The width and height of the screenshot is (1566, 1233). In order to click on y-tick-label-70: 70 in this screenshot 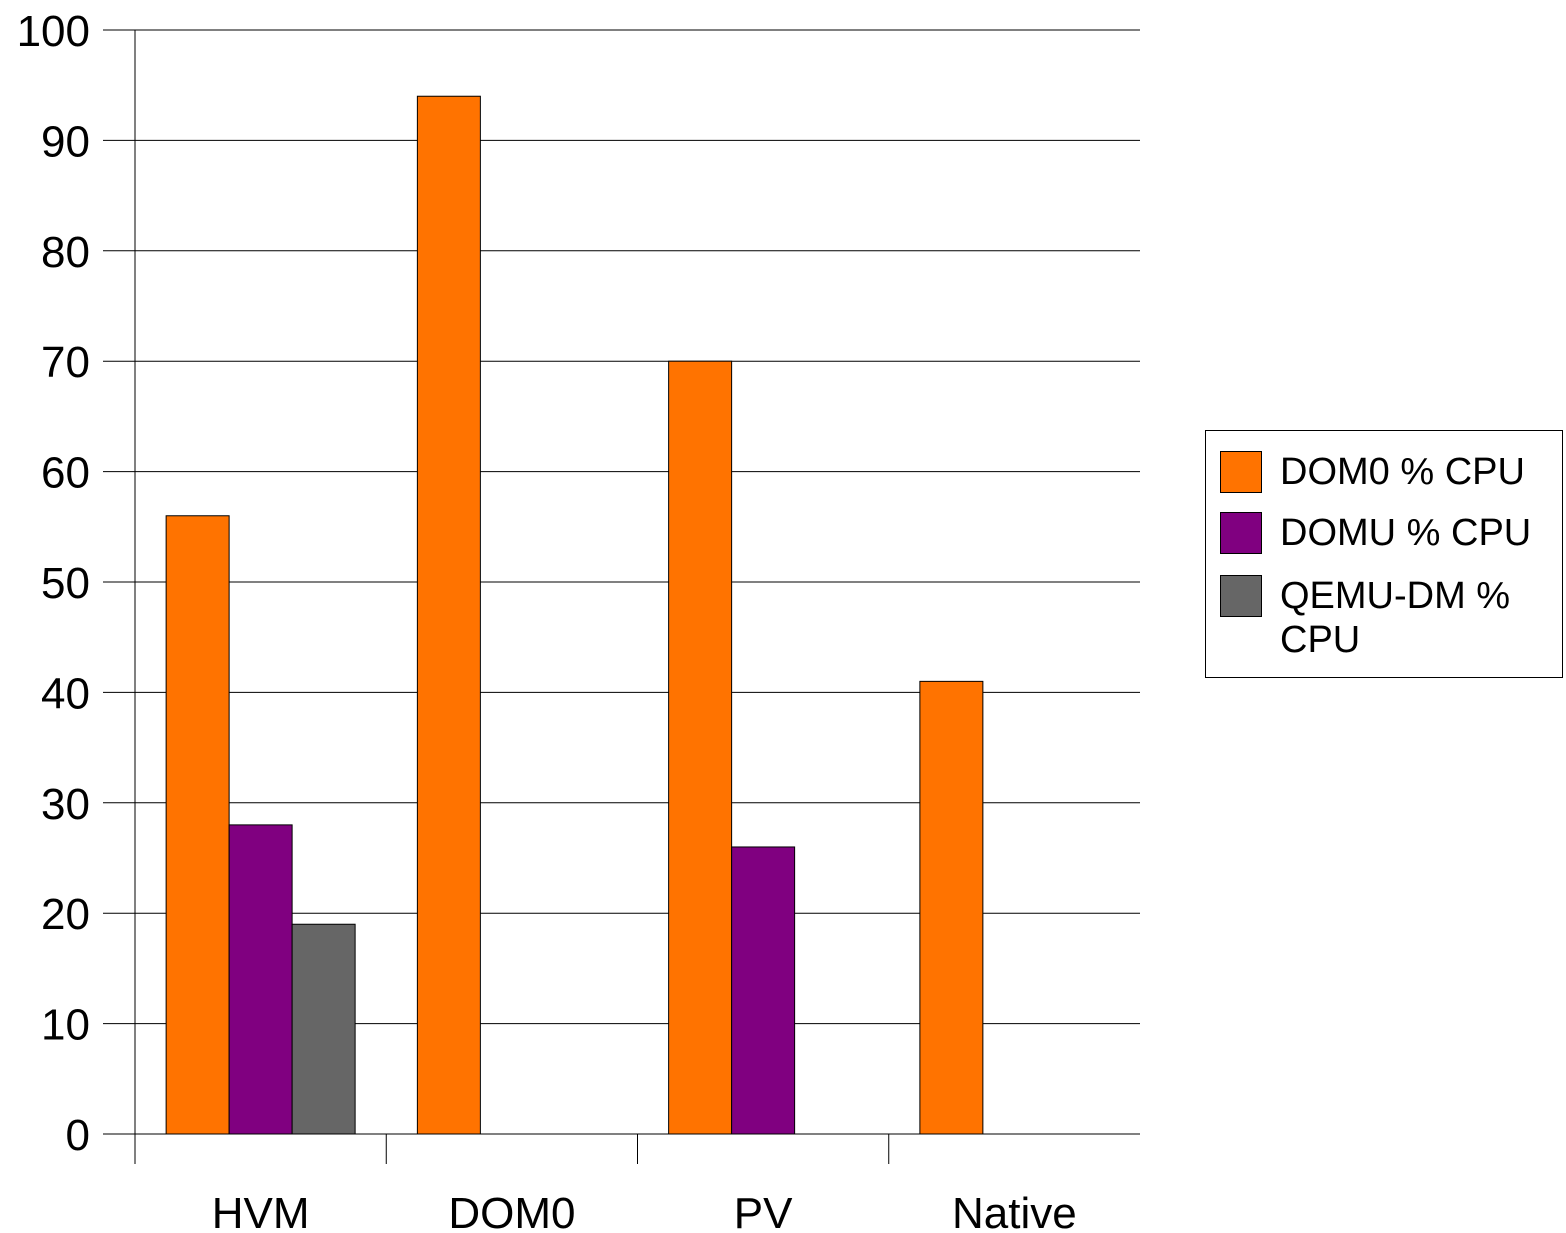, I will do `click(65, 362)`.